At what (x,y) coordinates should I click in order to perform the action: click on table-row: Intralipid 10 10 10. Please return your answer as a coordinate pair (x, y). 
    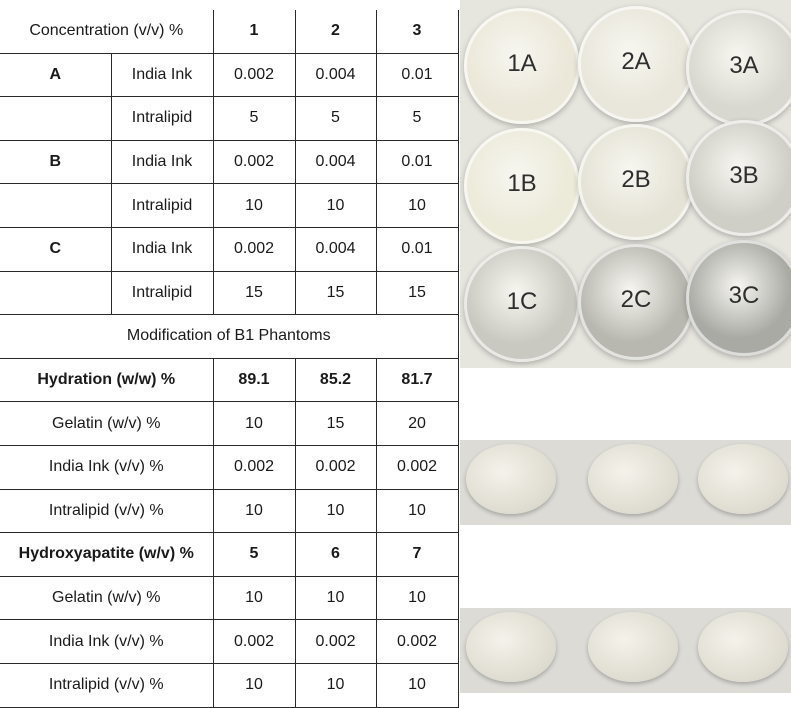
    Looking at the image, I should click on (229, 205).